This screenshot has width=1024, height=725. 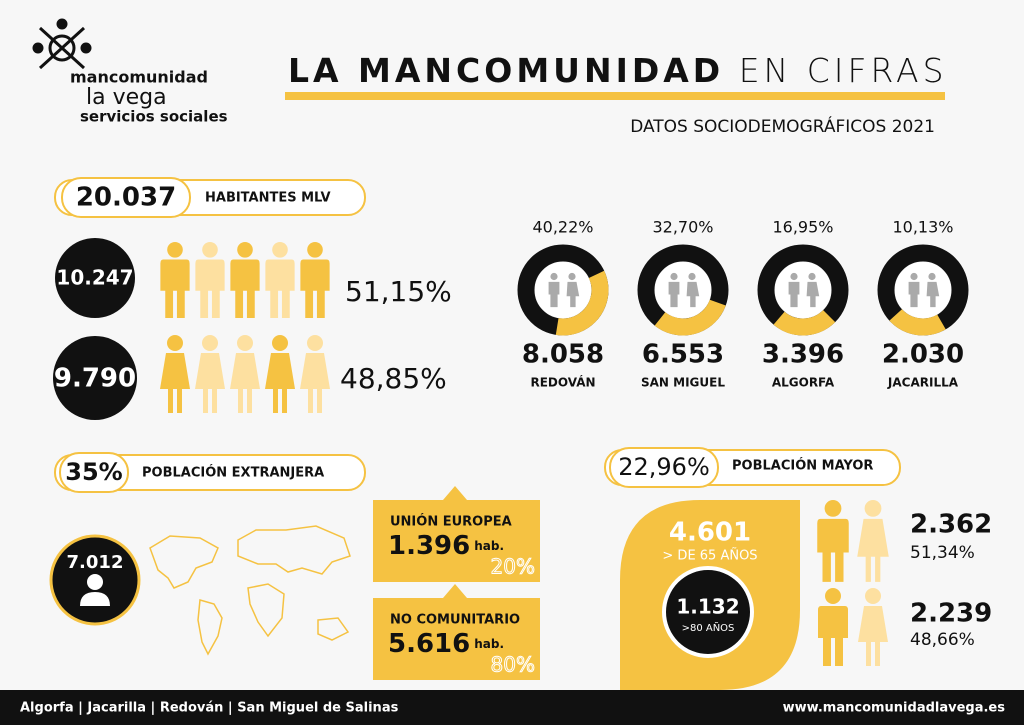 What do you see at coordinates (95, 562) in the screenshot?
I see `total: 7.012` at bounding box center [95, 562].